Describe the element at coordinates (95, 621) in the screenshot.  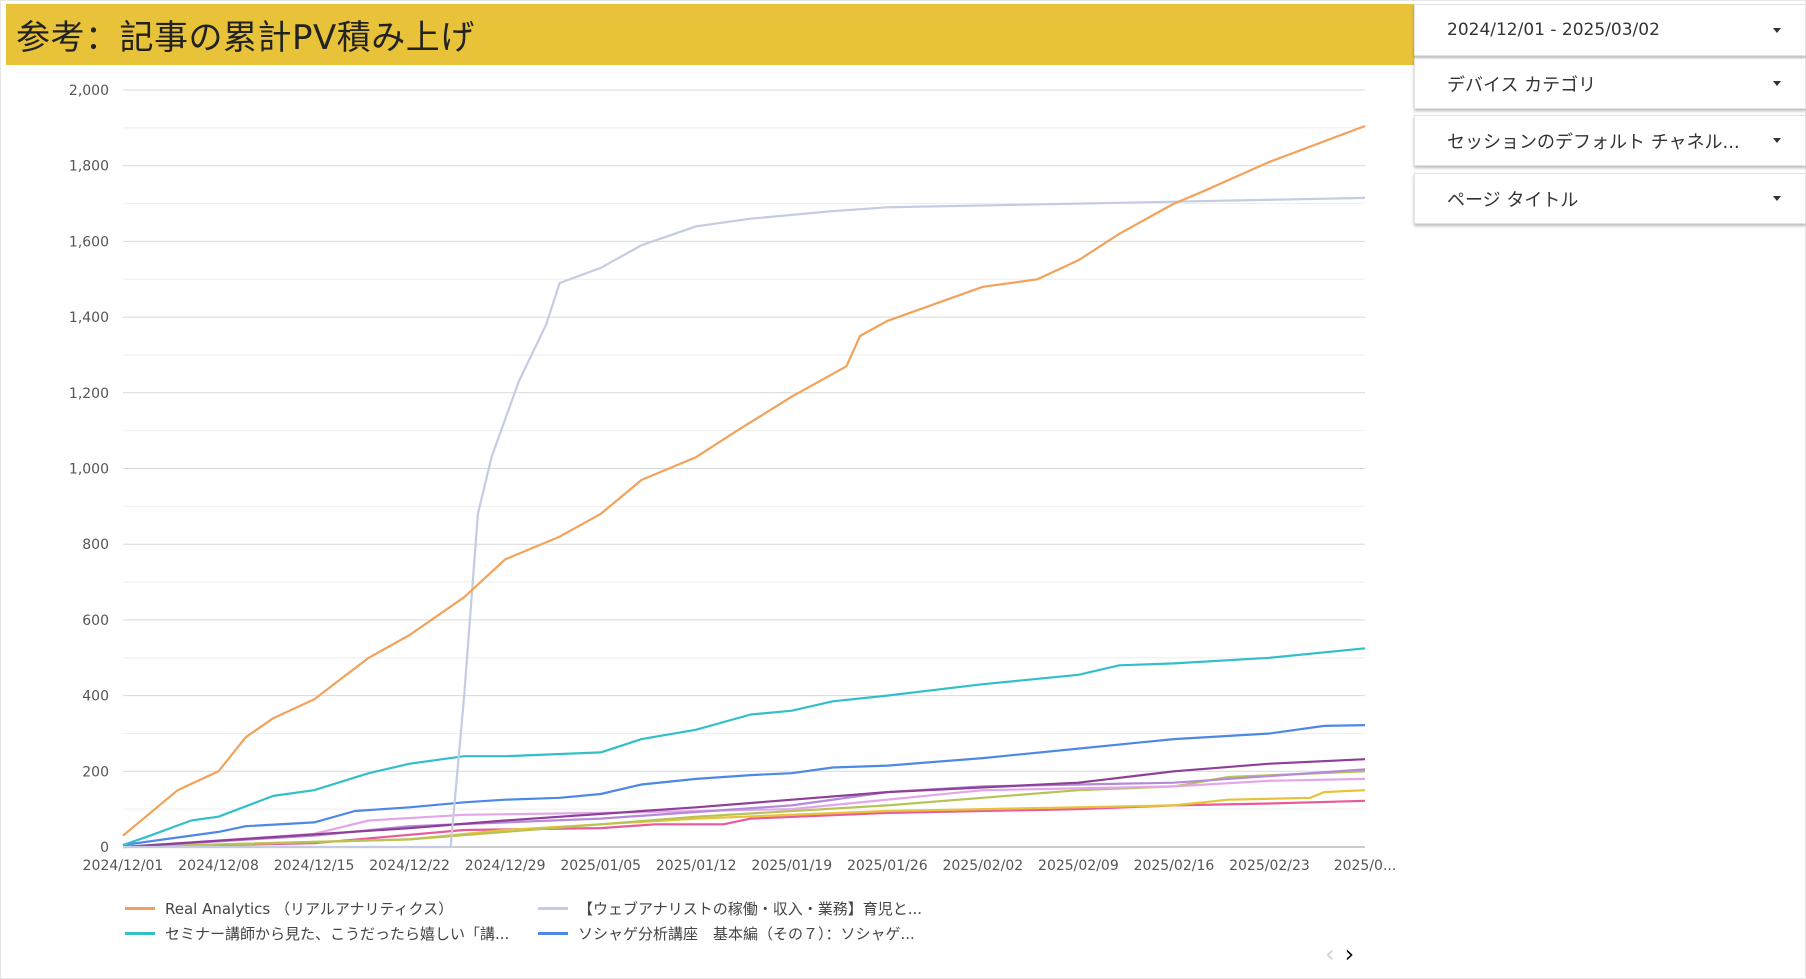
I see `y-tick-label: 600` at that location.